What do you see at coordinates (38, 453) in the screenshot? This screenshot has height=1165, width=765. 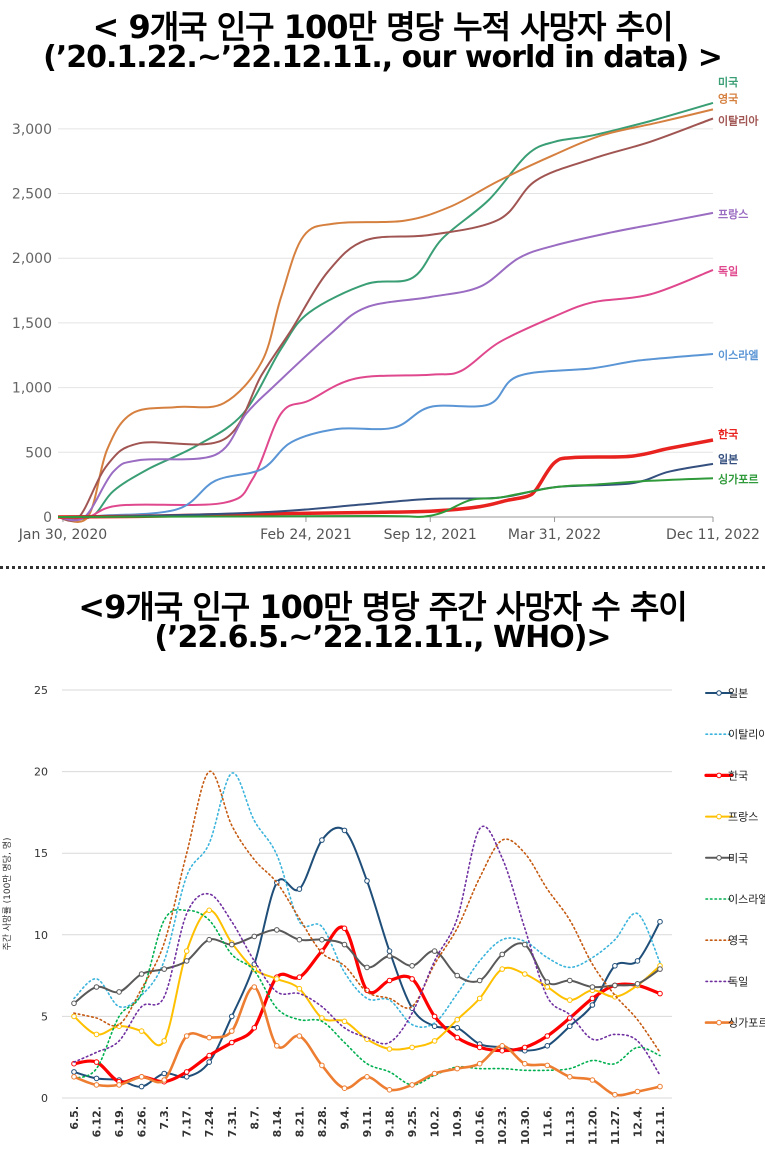 I see `y-tick-label: 500` at bounding box center [38, 453].